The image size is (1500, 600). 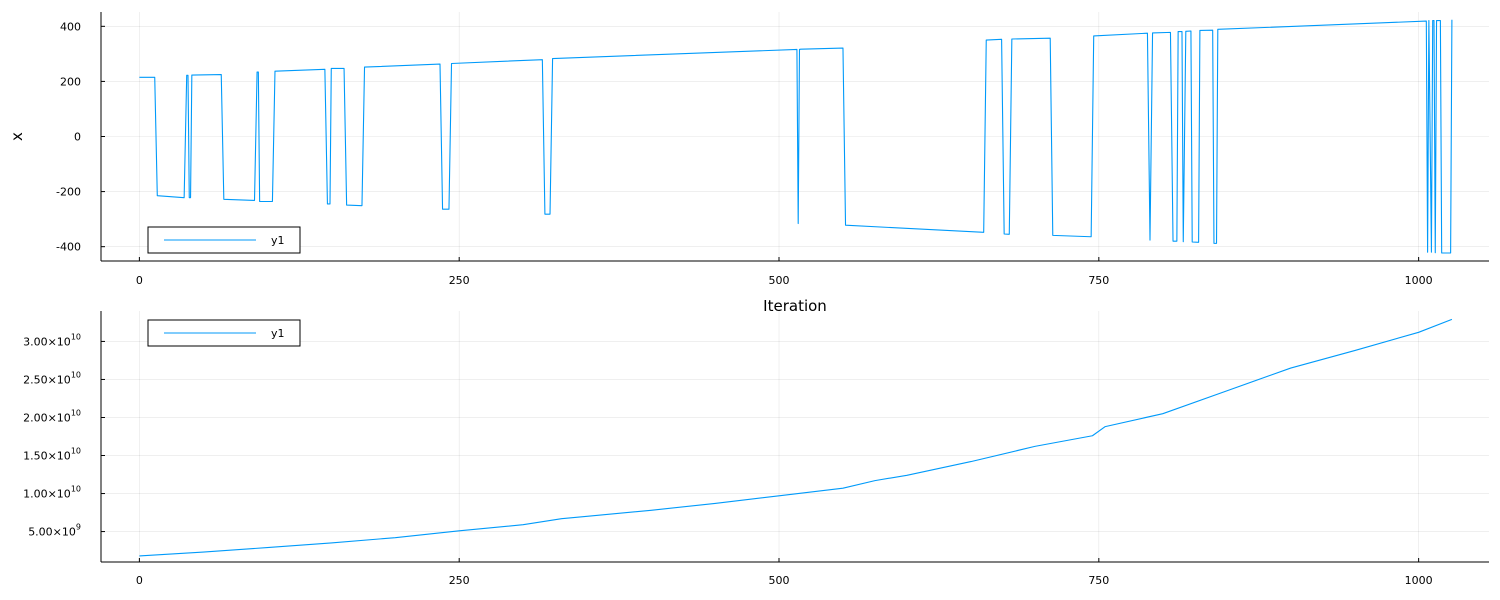 What do you see at coordinates (47, 494) in the screenshot?
I see `y-tick-label-base: 1.00×10` at bounding box center [47, 494].